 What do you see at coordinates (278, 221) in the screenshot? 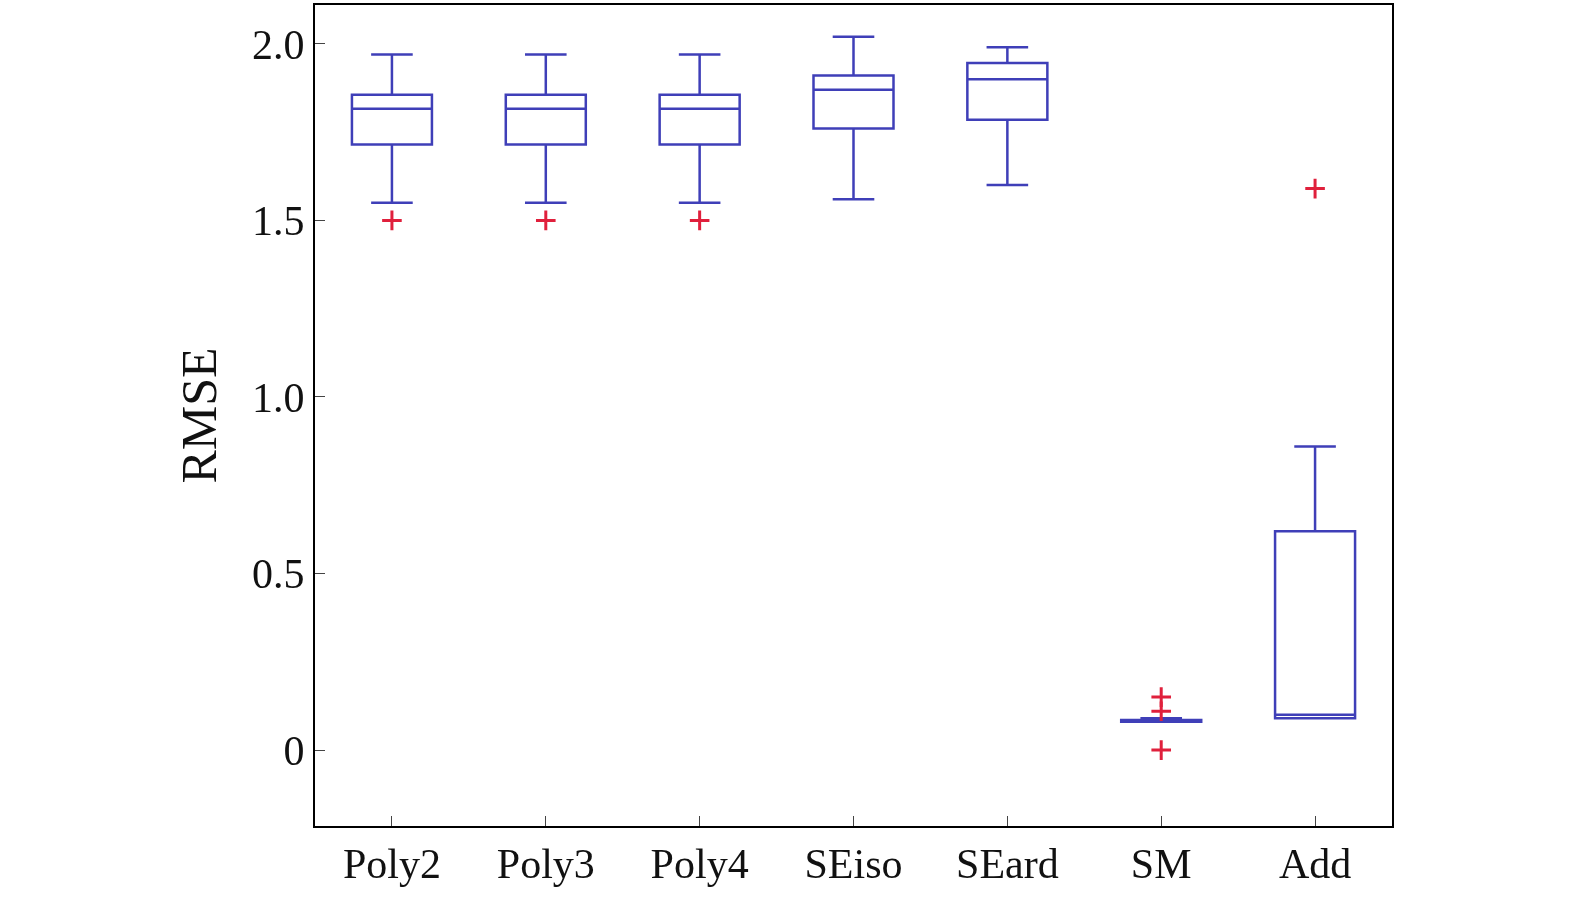
I see `y-tick-label: 1.5` at bounding box center [278, 221].